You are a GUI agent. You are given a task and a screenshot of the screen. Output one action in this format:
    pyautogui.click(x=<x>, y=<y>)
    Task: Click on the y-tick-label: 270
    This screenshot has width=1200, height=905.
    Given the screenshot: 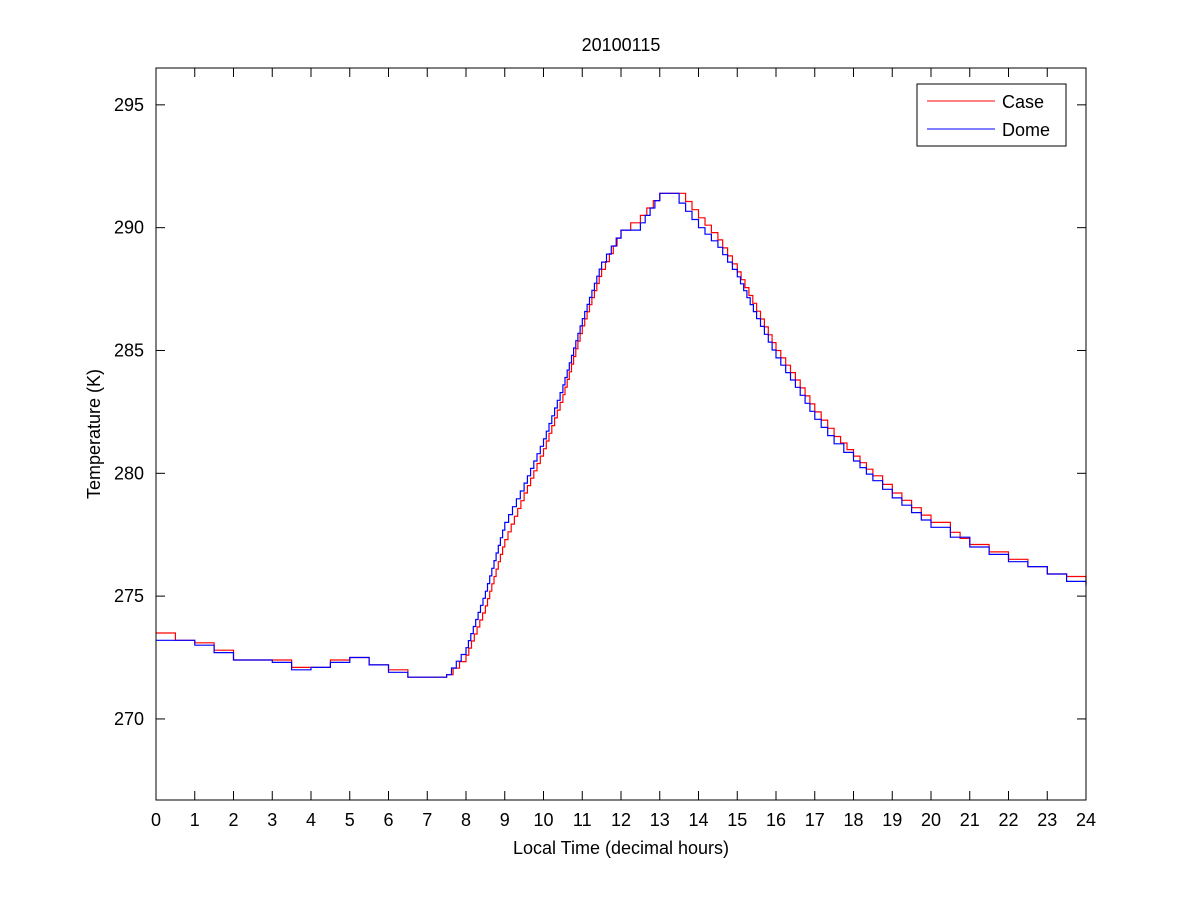 What is the action you would take?
    pyautogui.click(x=129, y=719)
    